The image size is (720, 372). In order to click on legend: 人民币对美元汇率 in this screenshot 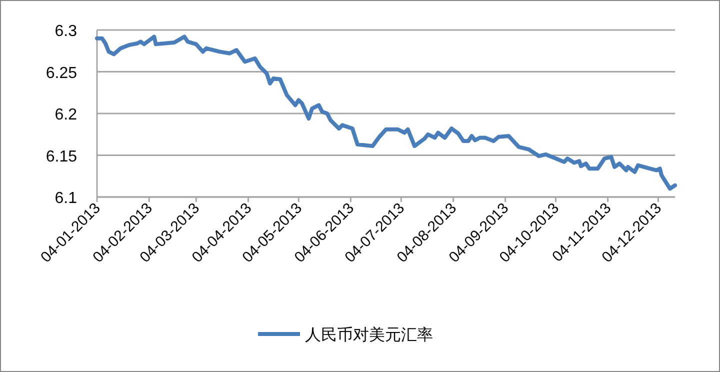, I will do `click(345, 335)`.